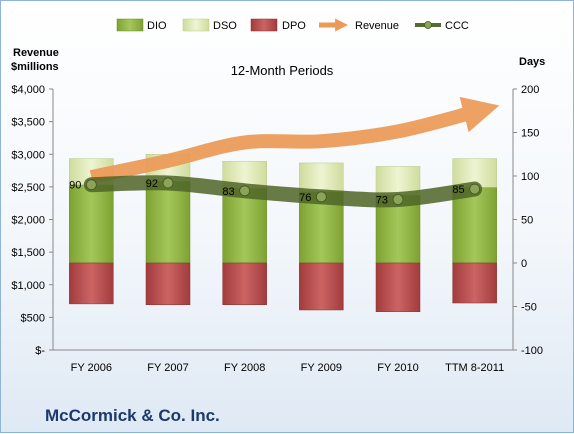 The height and width of the screenshot is (434, 574). What do you see at coordinates (167, 368) in the screenshot?
I see `x-tick-label: FY 2007` at bounding box center [167, 368].